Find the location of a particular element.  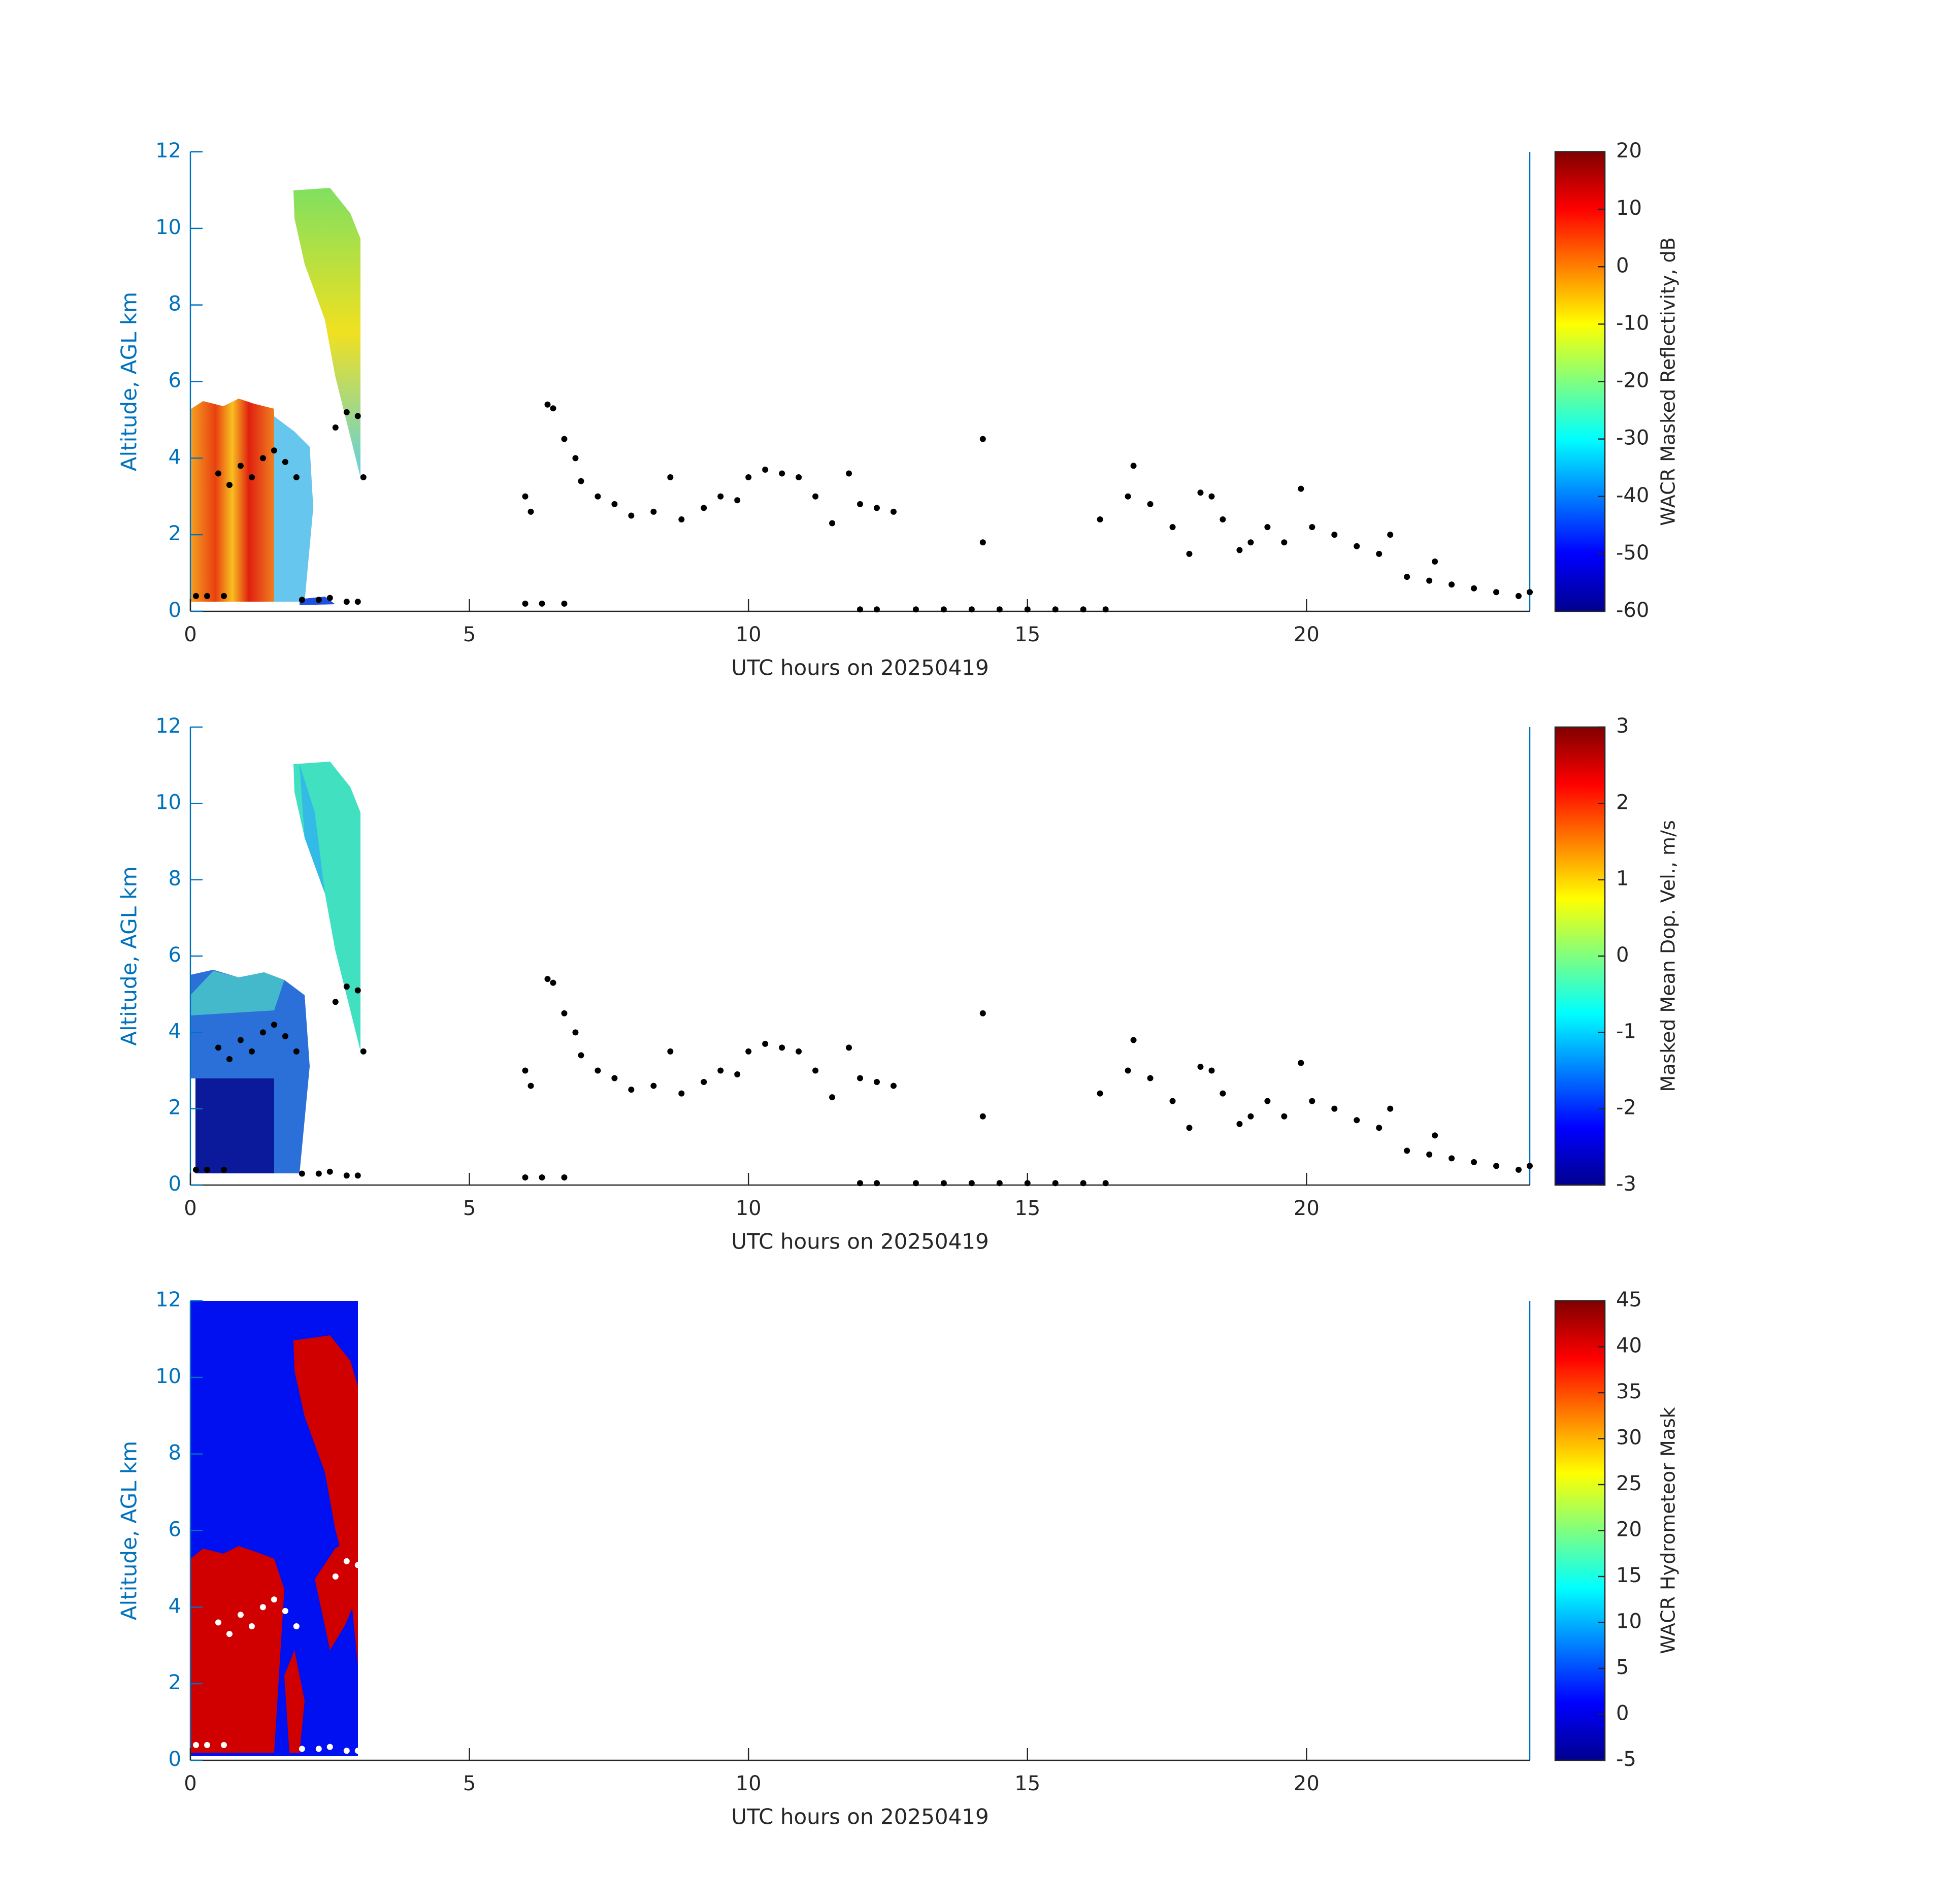

colorbar-tick-label: -3 is located at coordinates (1626, 1184).